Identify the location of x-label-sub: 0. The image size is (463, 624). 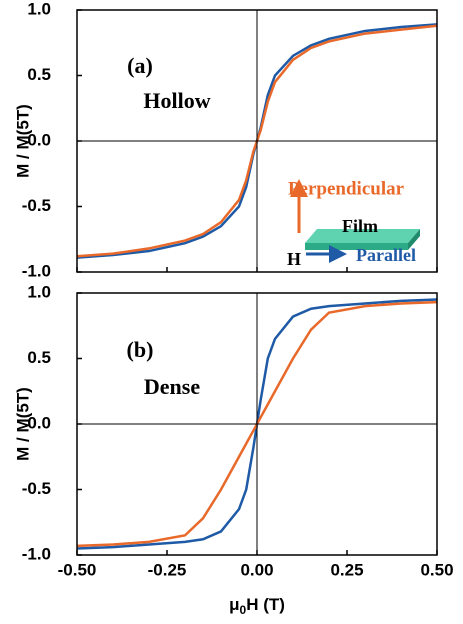
(243, 610).